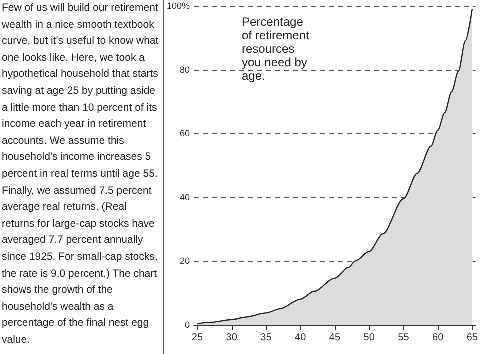  What do you see at coordinates (438, 338) in the screenshot?
I see `x-tick-label: 60` at bounding box center [438, 338].